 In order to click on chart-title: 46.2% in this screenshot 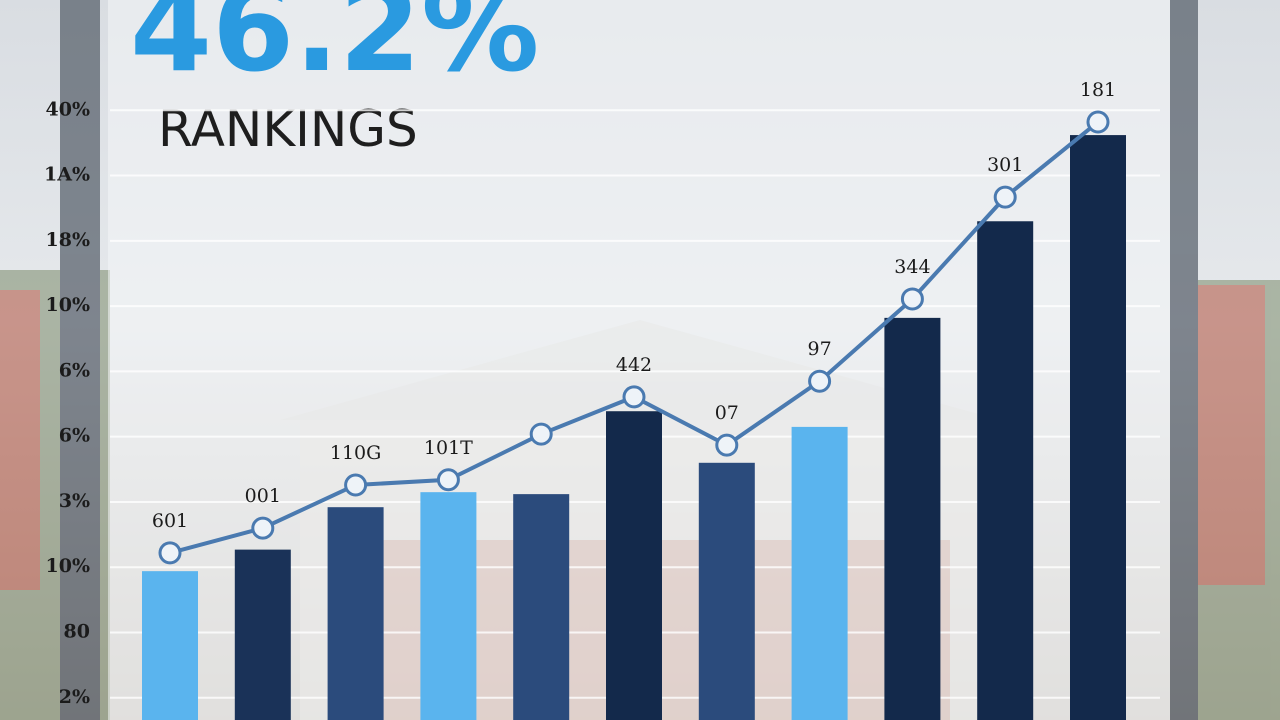, I will do `click(334, 49)`.